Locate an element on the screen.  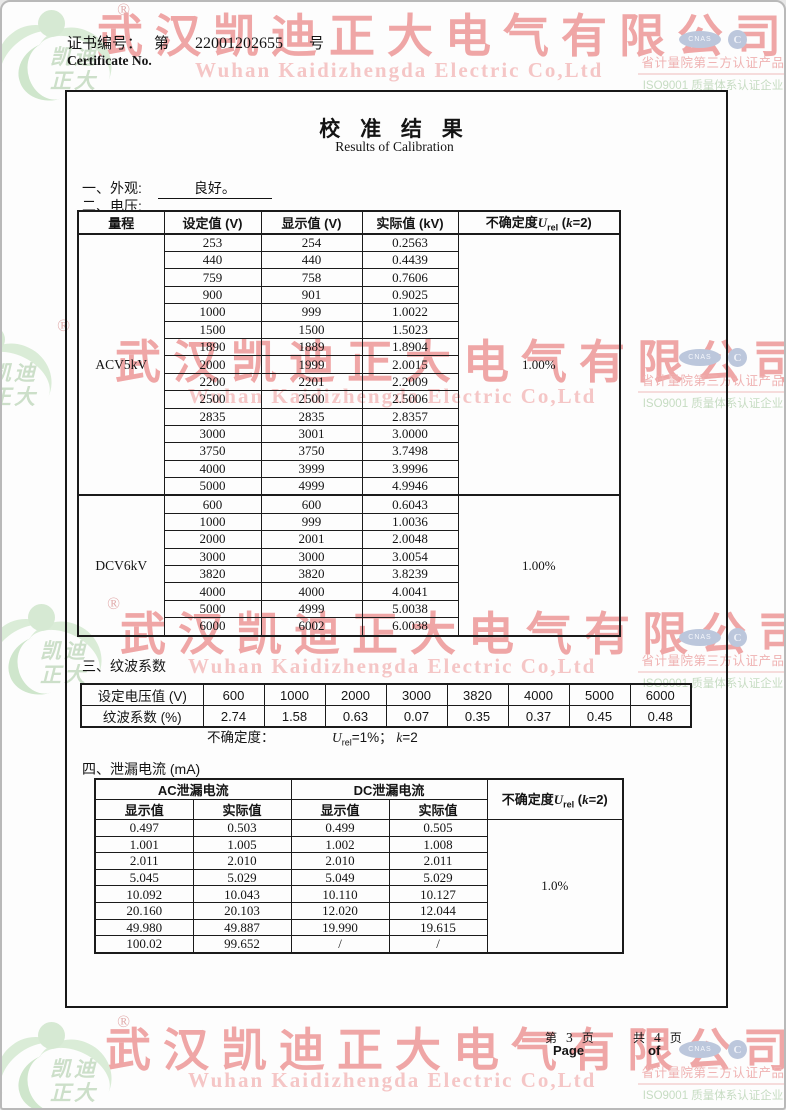
certificate-number: 22001202655 is located at coordinates (239, 43).